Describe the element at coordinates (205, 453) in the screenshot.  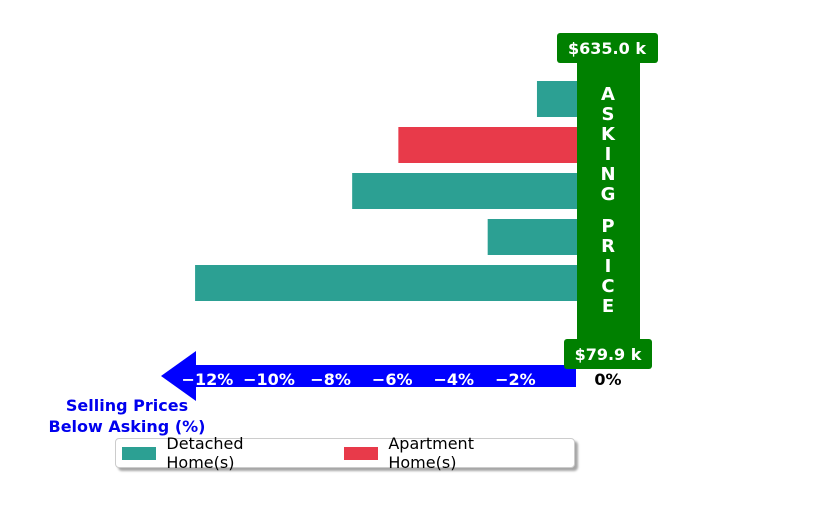
I see `legend-label-detached: Detached Home(s)` at that location.